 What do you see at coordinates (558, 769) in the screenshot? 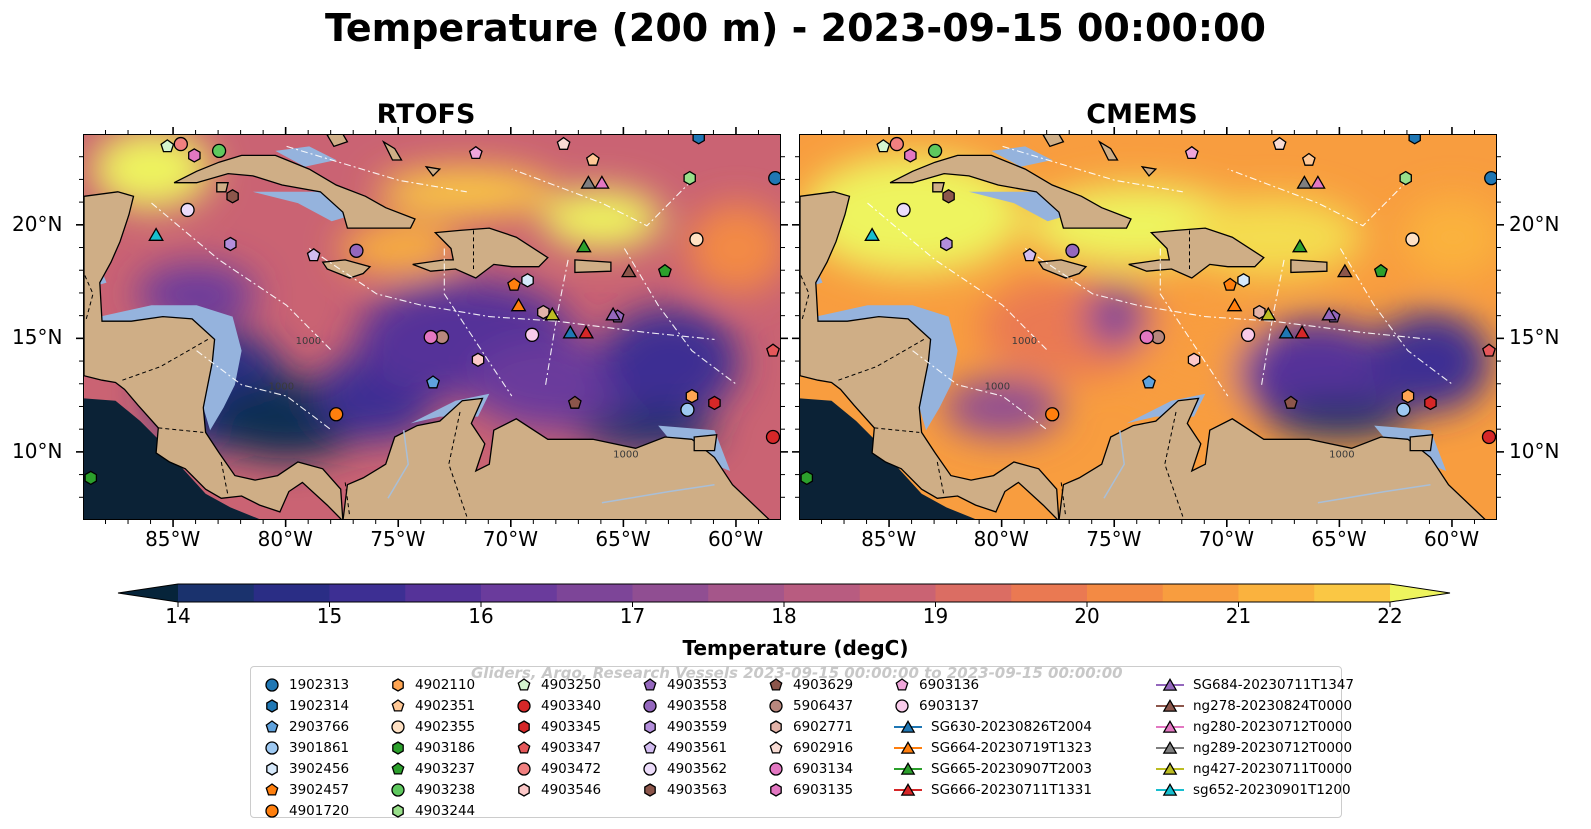
I see `legend-item: 4903472` at bounding box center [558, 769].